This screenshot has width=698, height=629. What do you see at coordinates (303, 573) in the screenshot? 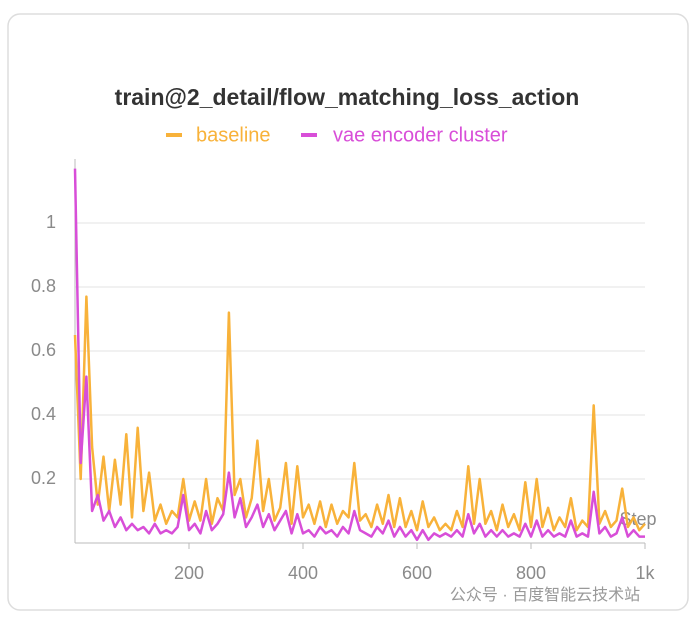
I see `x-tick-label: 400` at bounding box center [303, 573].